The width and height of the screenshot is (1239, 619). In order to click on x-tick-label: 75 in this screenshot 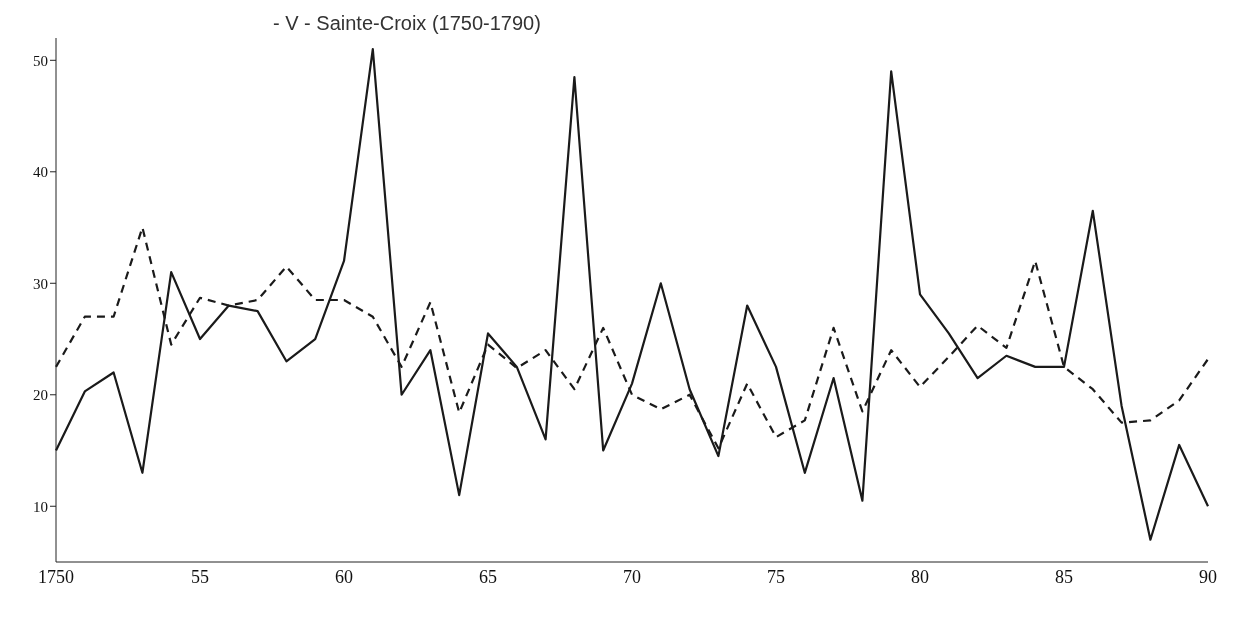, I will do `click(776, 576)`.